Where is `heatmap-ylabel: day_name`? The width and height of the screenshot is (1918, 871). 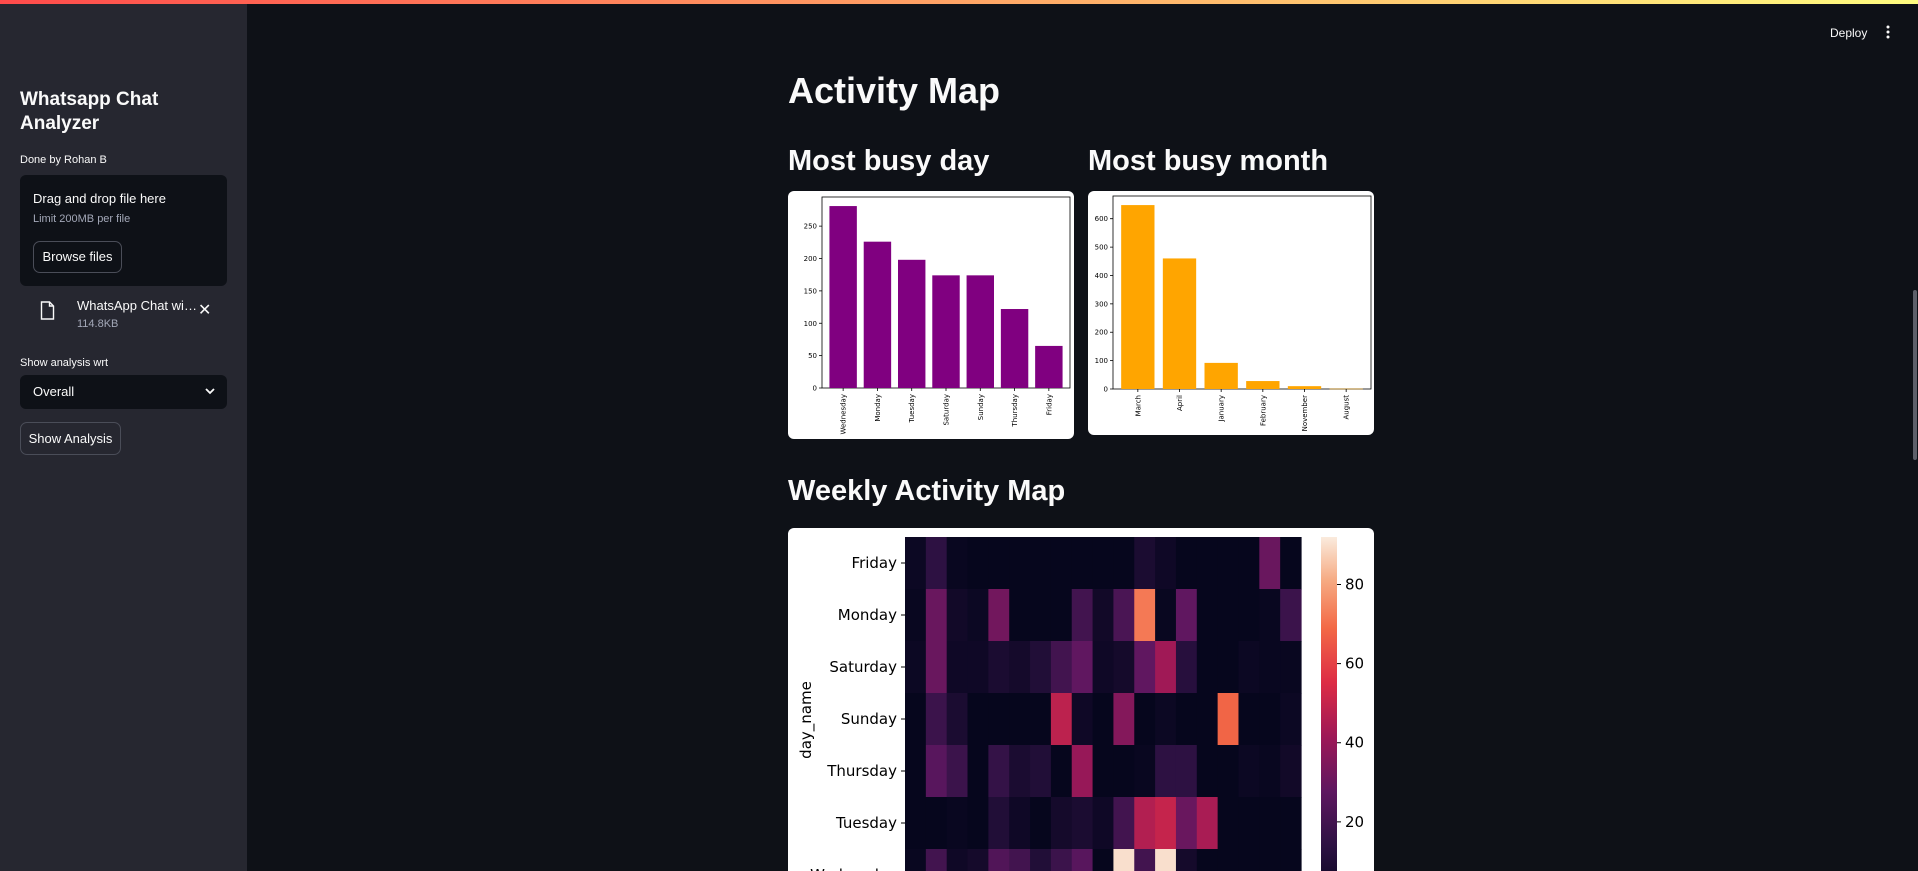
heatmap-ylabel: day_name is located at coordinates (806, 720).